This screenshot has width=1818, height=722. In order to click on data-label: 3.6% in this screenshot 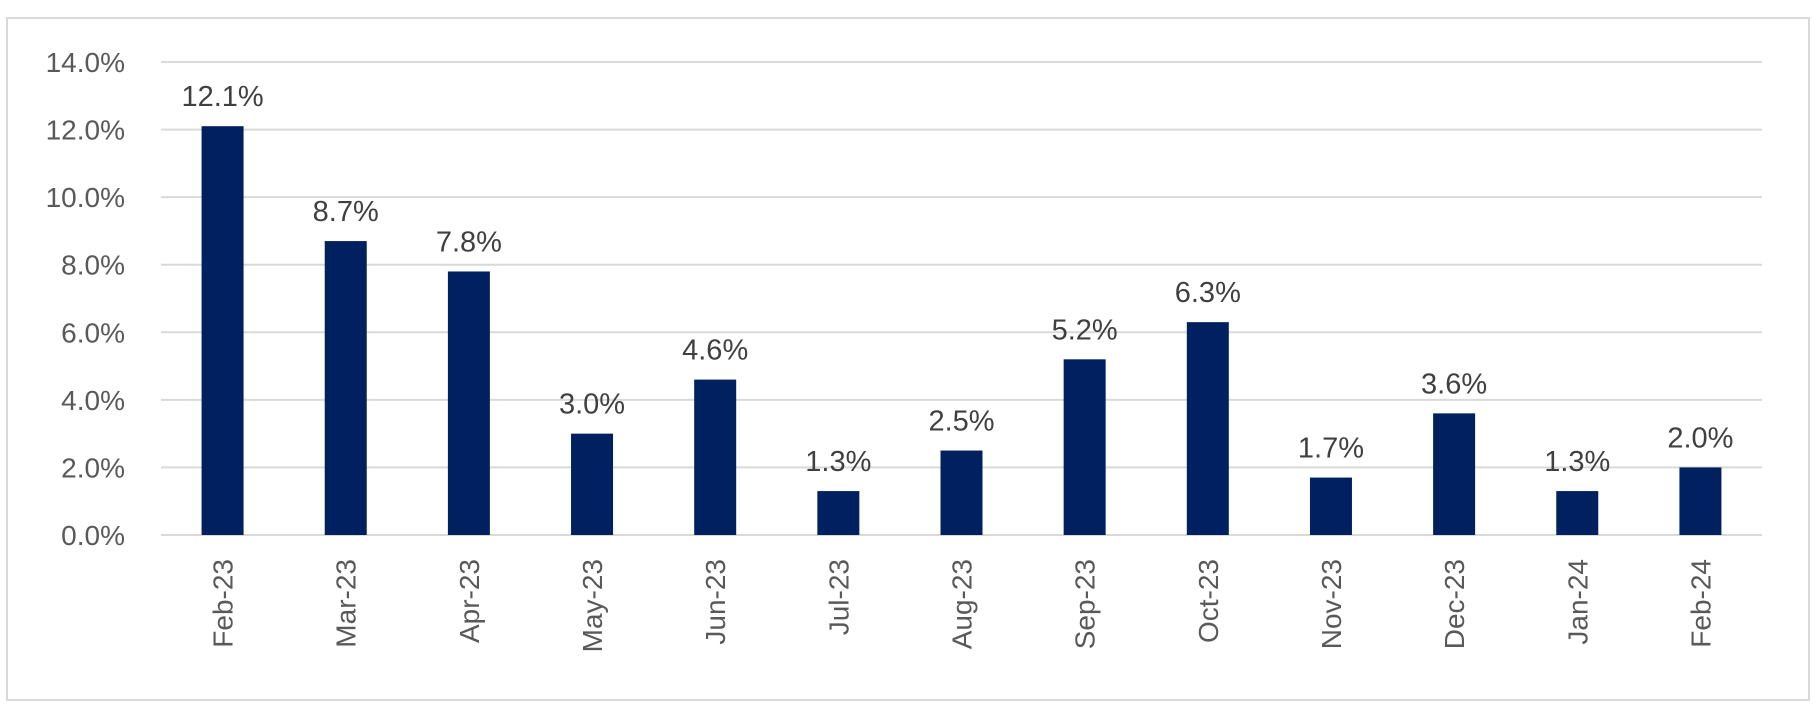, I will do `click(1454, 384)`.